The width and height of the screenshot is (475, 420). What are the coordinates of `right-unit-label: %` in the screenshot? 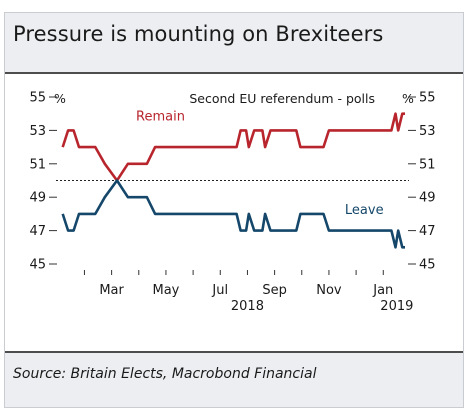 It's located at (408, 98).